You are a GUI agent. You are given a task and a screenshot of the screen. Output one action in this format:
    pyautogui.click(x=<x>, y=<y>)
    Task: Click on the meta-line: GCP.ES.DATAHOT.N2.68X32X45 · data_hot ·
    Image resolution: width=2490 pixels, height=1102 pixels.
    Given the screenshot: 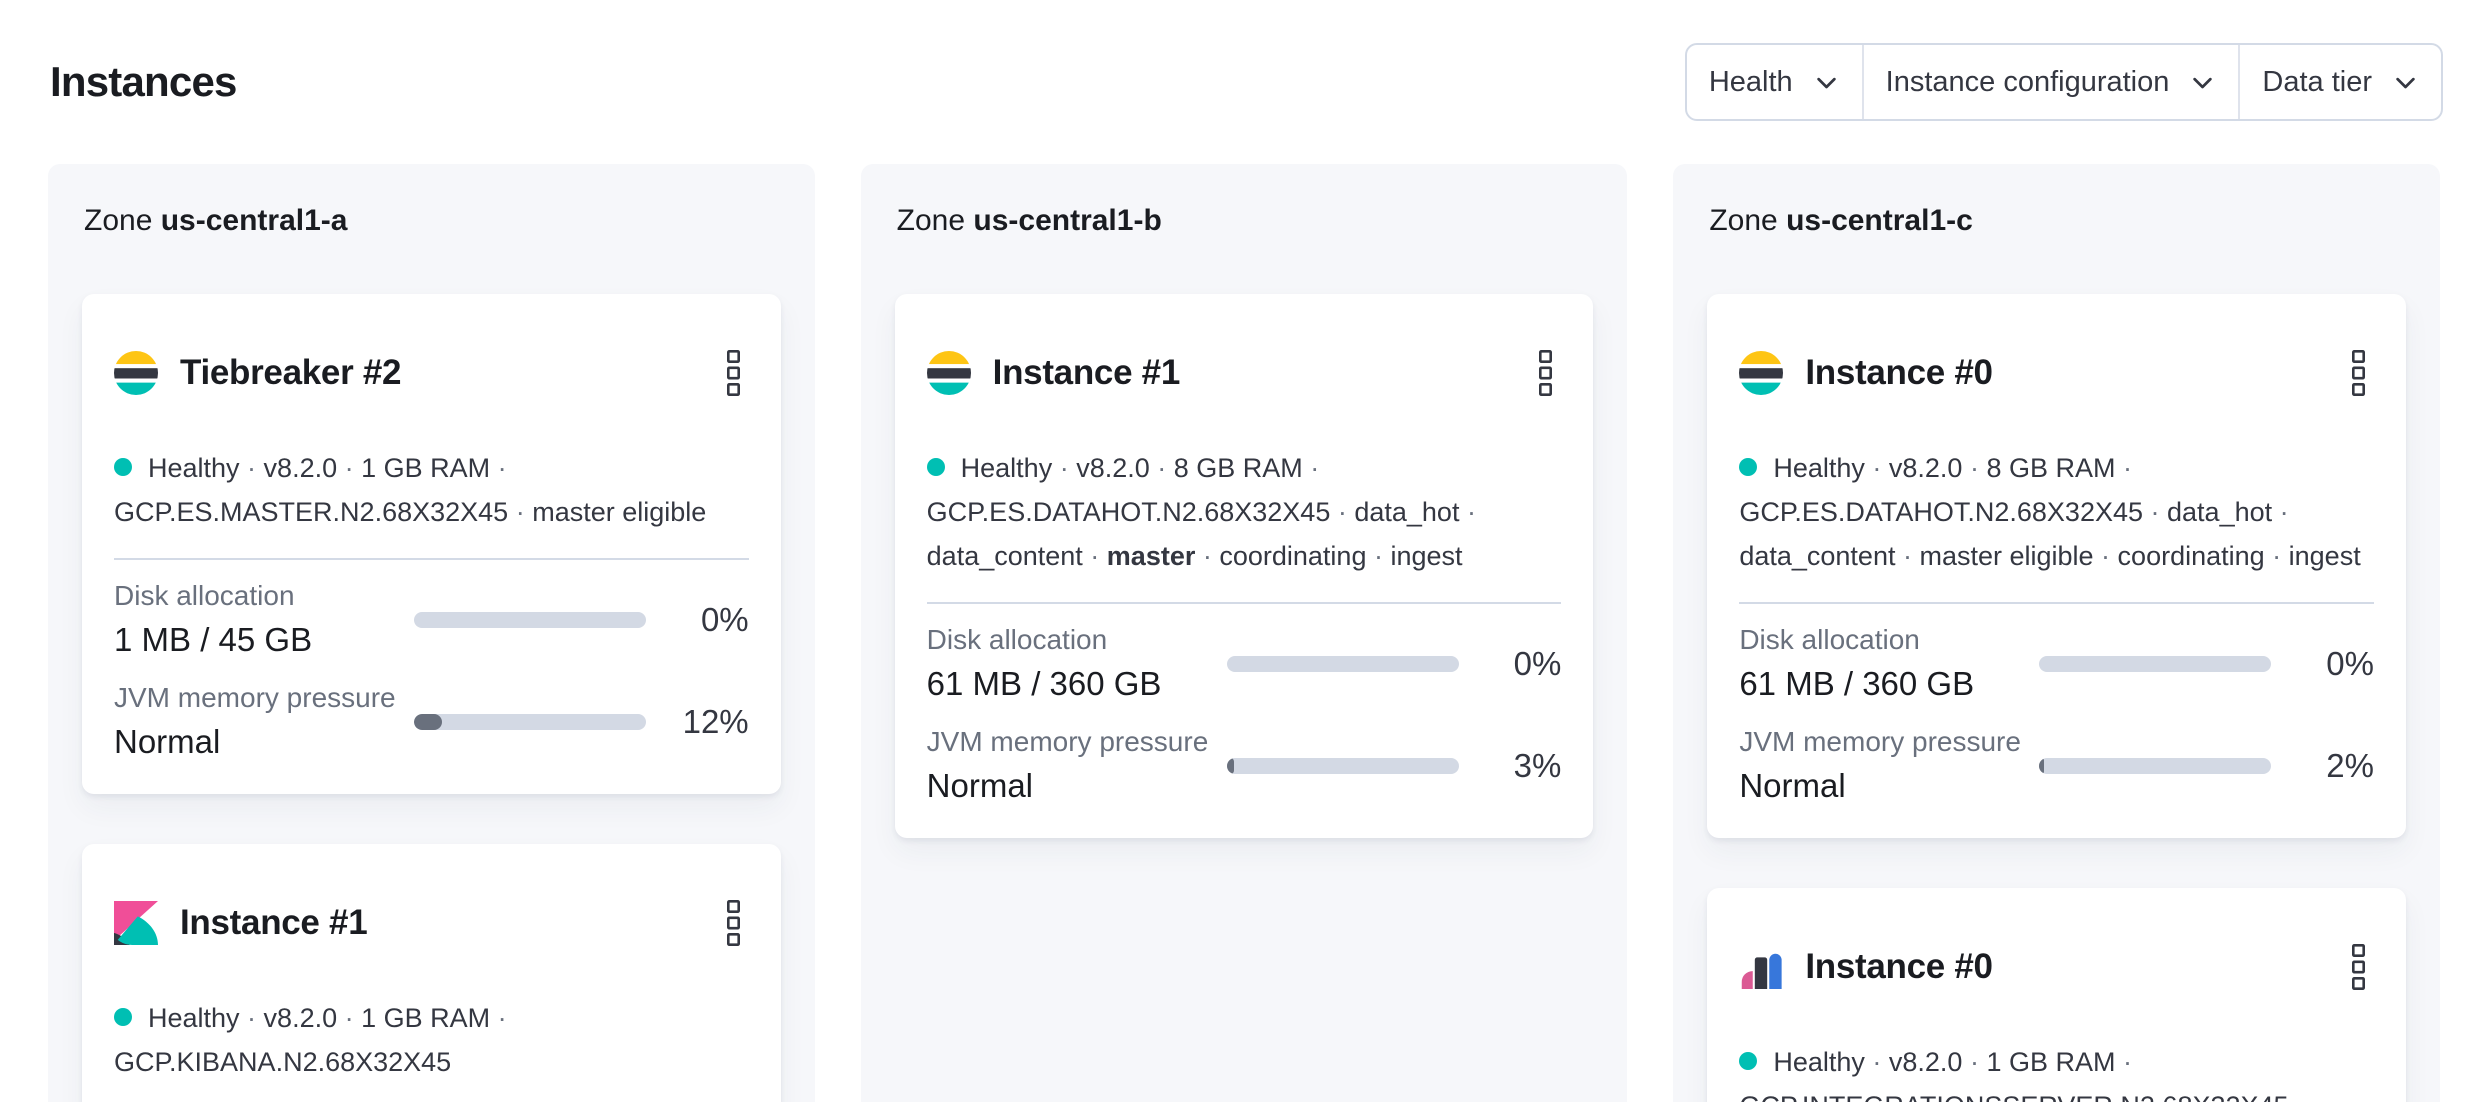 What is the action you would take?
    pyautogui.click(x=1244, y=512)
    